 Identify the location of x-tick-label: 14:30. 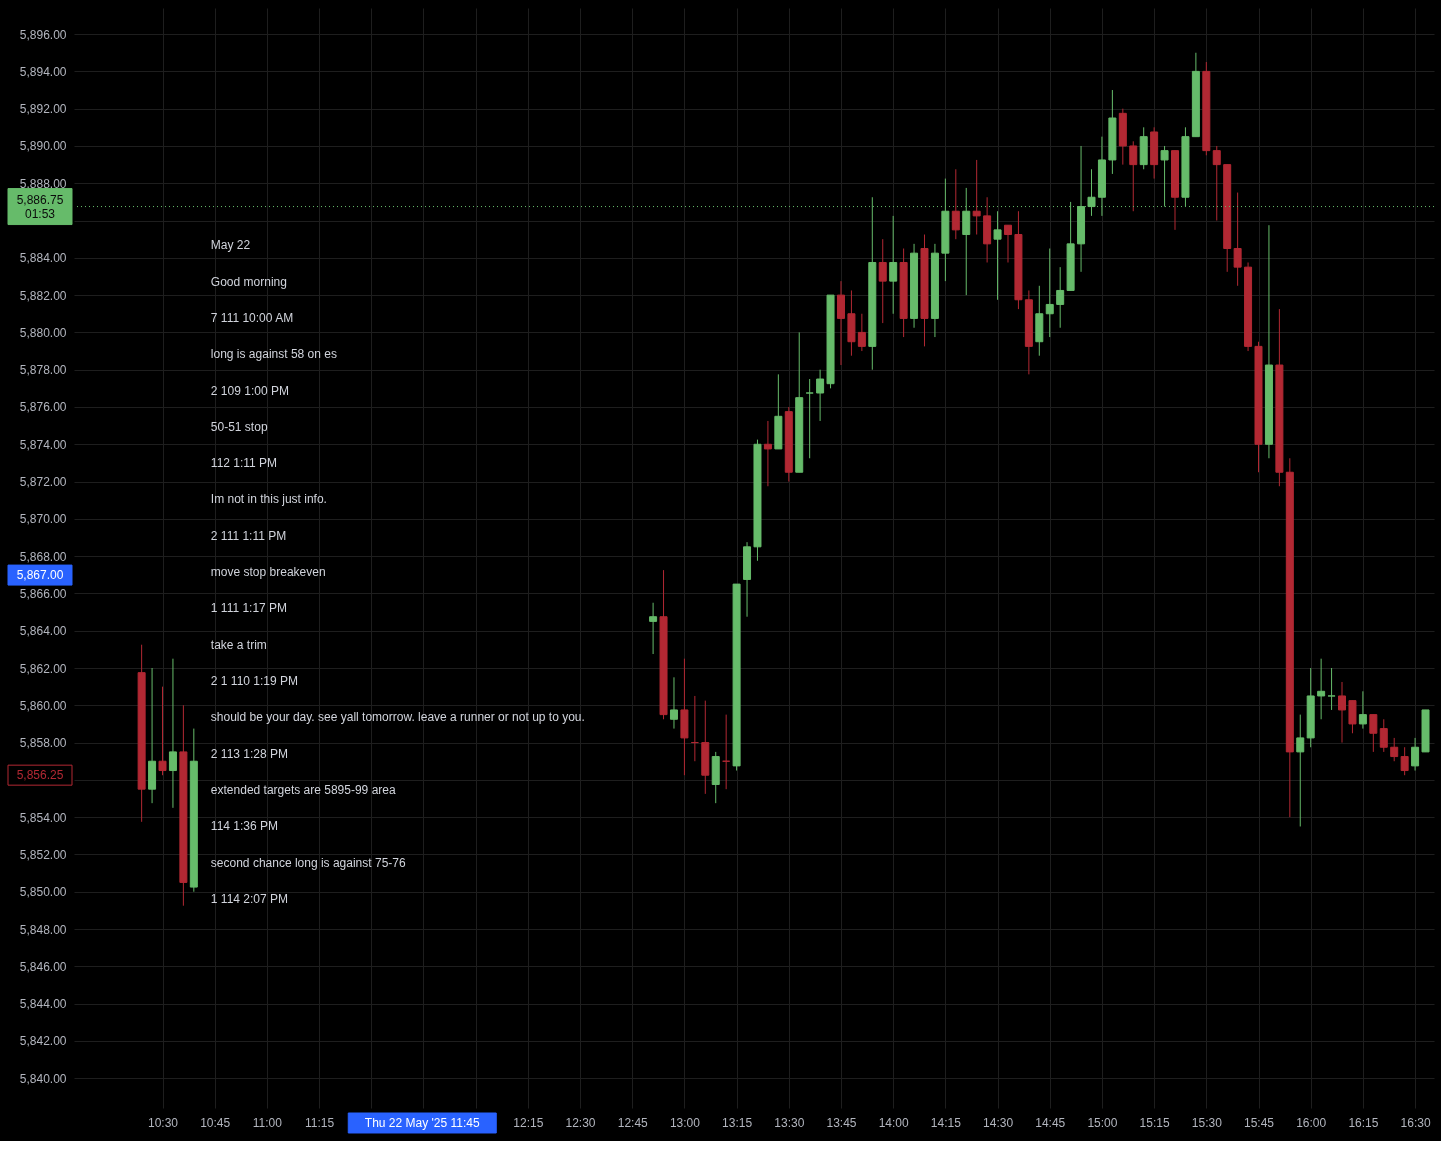
(998, 1122).